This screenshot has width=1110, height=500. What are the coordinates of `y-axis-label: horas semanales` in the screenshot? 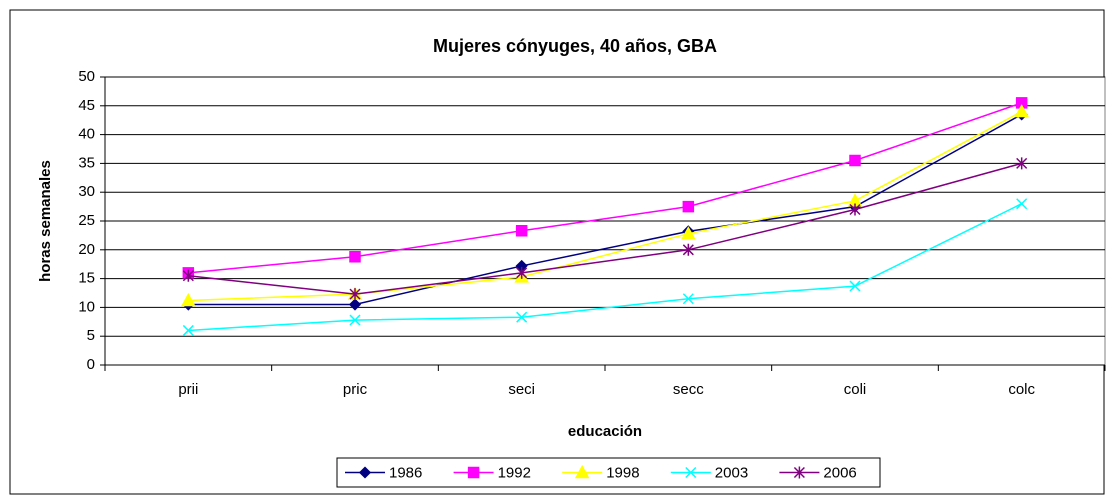 It's located at (45, 221).